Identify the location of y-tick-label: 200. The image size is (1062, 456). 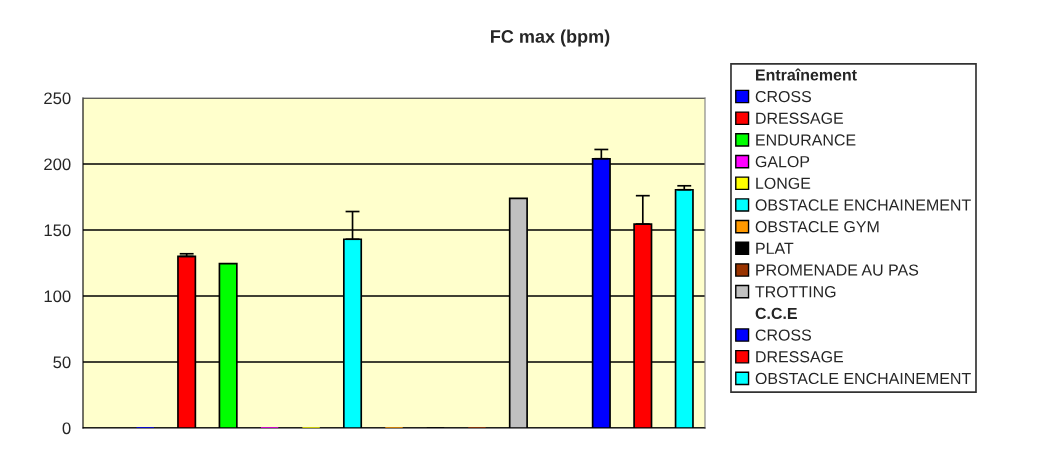
(57, 164).